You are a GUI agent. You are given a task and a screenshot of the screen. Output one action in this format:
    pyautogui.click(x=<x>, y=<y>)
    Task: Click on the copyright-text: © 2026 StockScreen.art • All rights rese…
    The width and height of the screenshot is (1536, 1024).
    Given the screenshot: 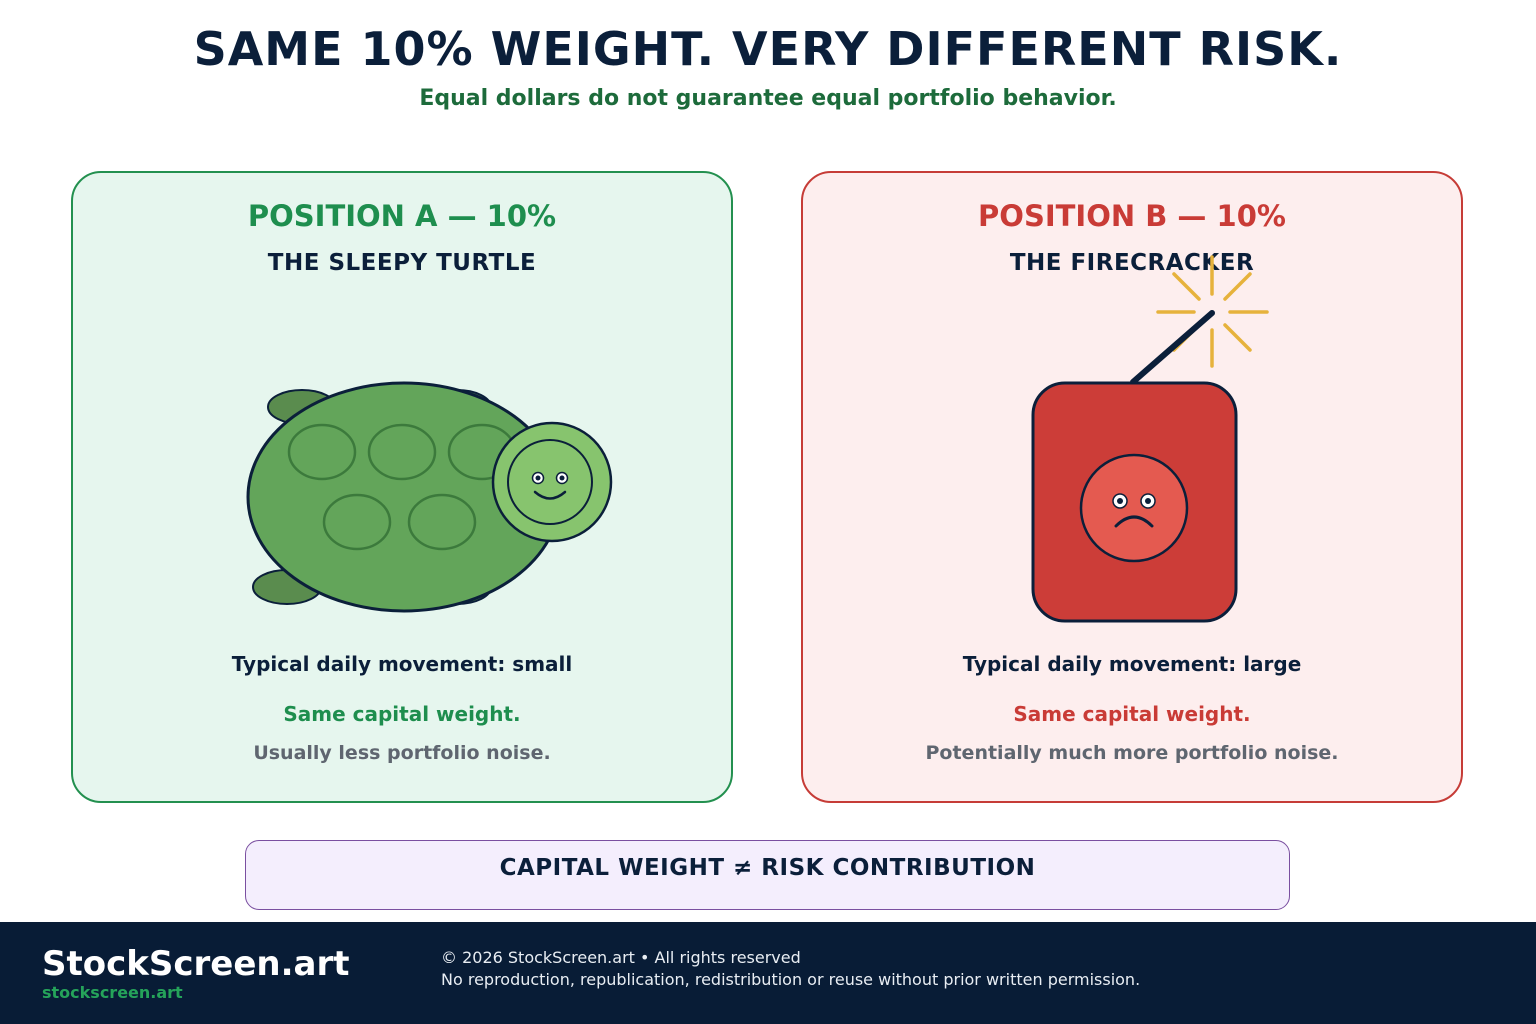 What is the action you would take?
    pyautogui.click(x=621, y=957)
    